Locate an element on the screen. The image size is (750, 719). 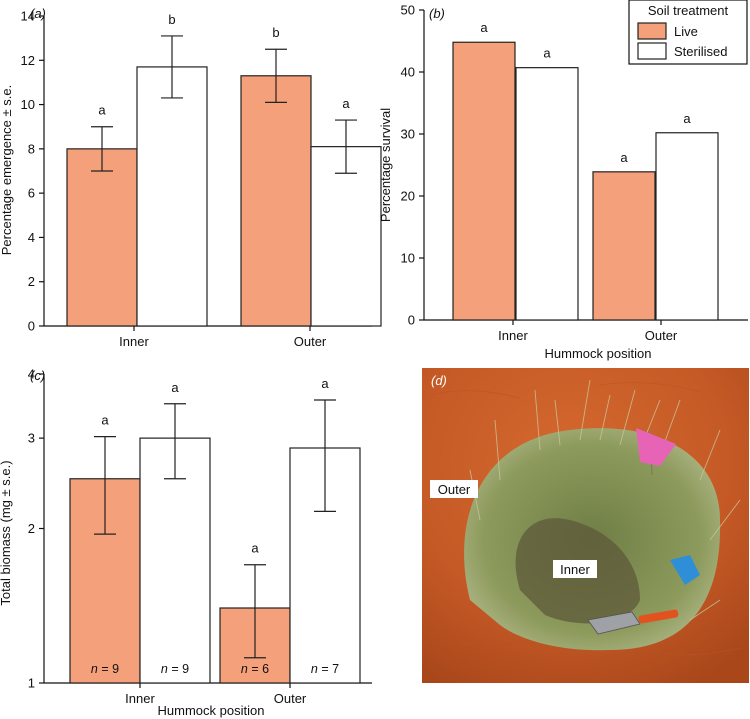
legend-title: Soil treatment is located at coordinates (688, 10).